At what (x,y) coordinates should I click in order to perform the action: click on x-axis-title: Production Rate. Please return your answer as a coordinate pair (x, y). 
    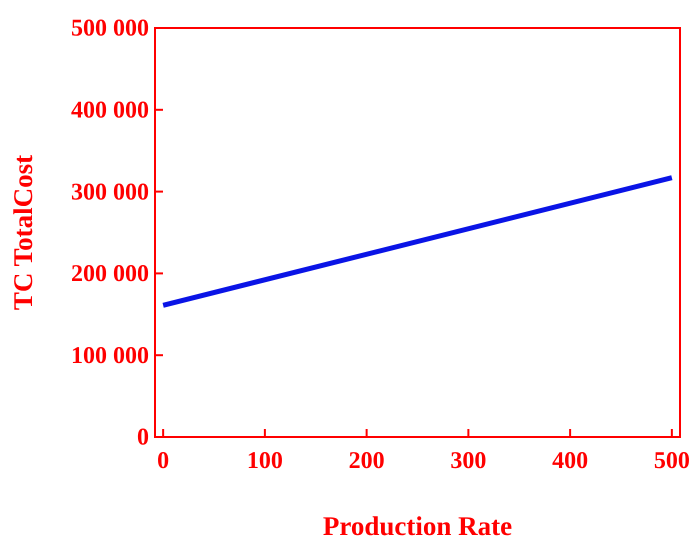
    Looking at the image, I should click on (417, 526).